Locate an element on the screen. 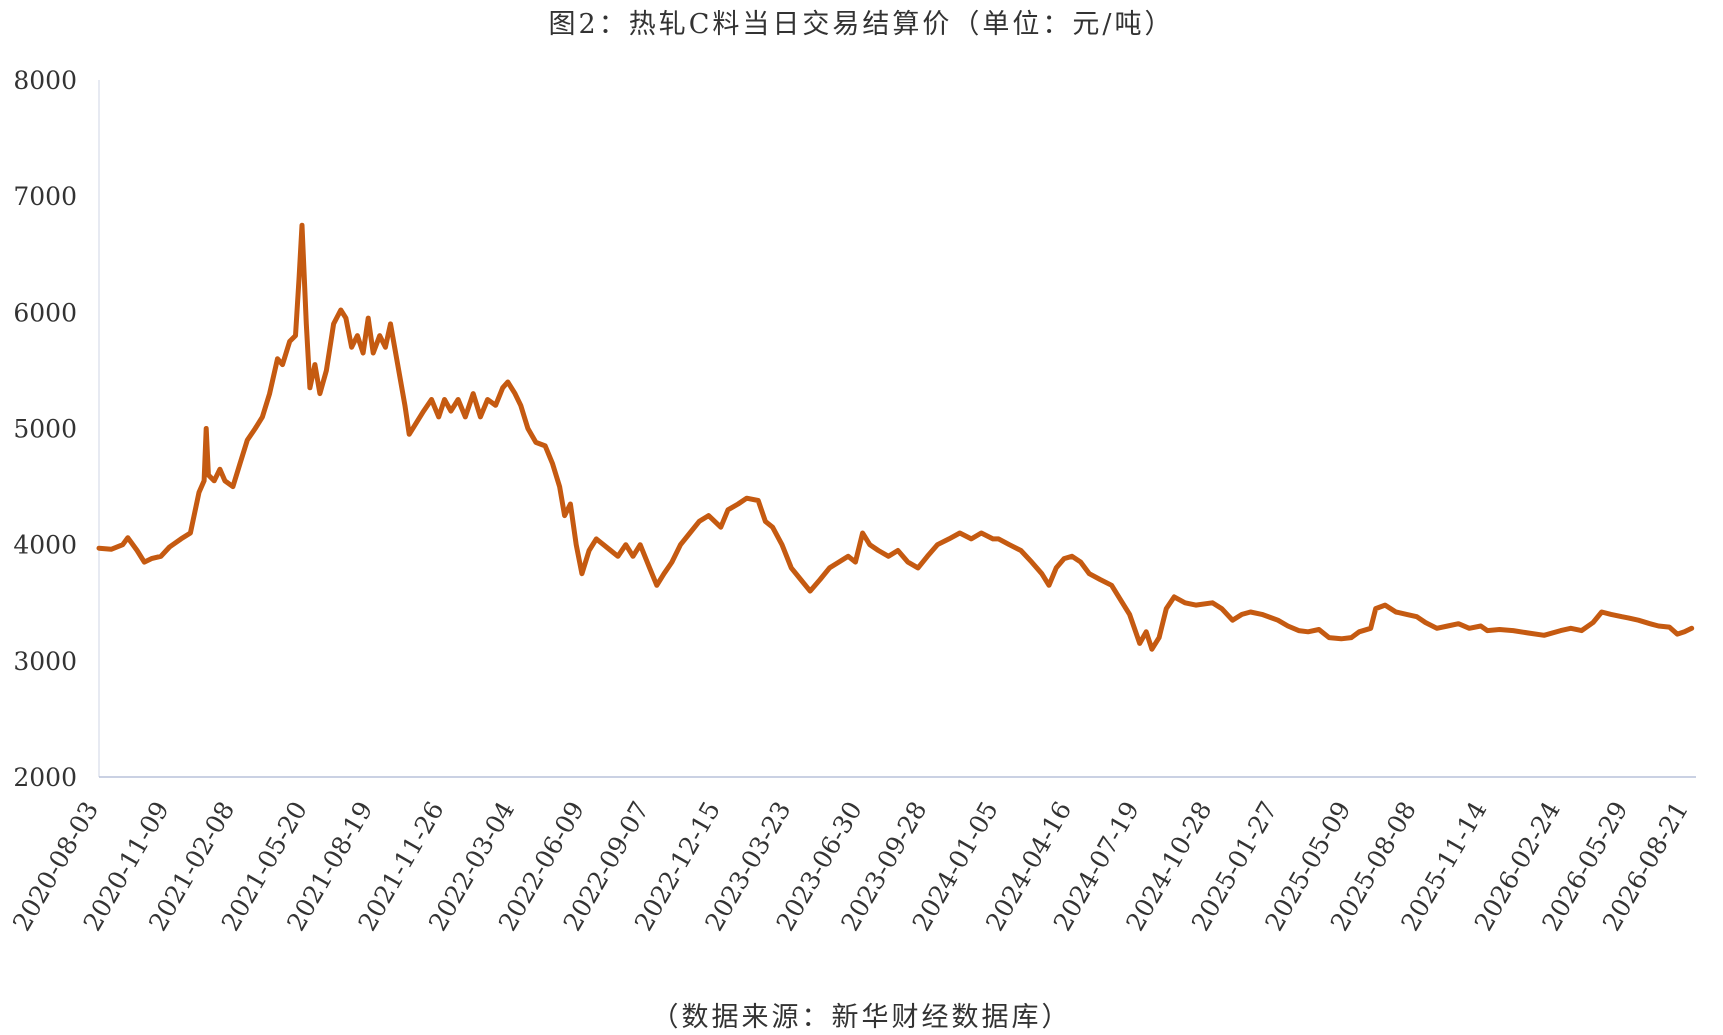  y-tick-label: 7000 is located at coordinates (45, 196).